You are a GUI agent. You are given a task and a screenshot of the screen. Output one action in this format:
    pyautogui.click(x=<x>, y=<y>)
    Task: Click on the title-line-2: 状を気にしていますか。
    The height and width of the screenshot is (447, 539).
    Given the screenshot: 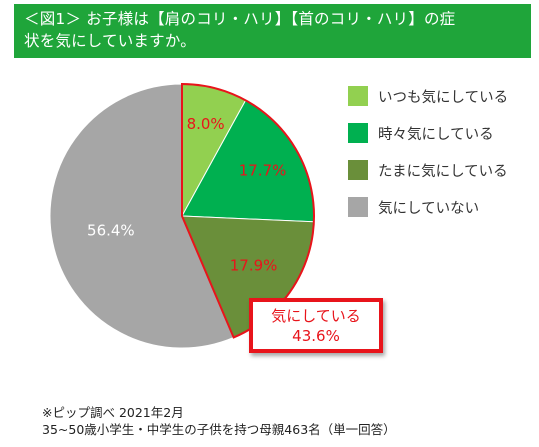 What is the action you would take?
    pyautogui.click(x=110, y=41)
    